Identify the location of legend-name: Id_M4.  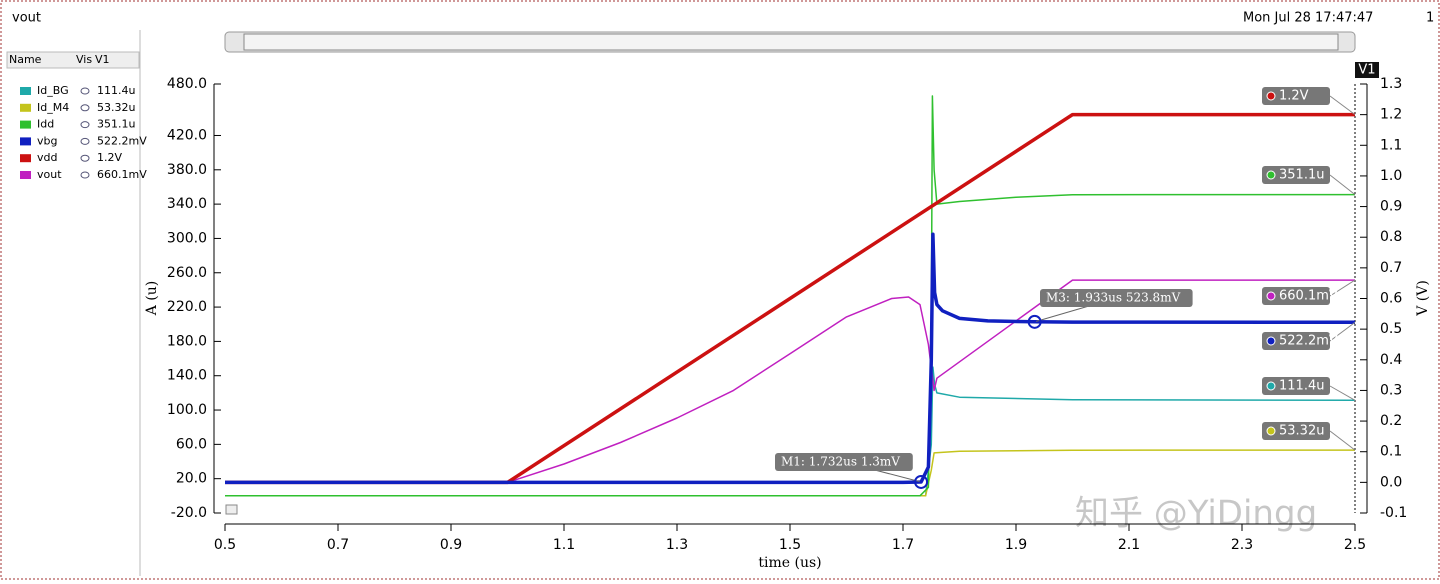
(53, 107).